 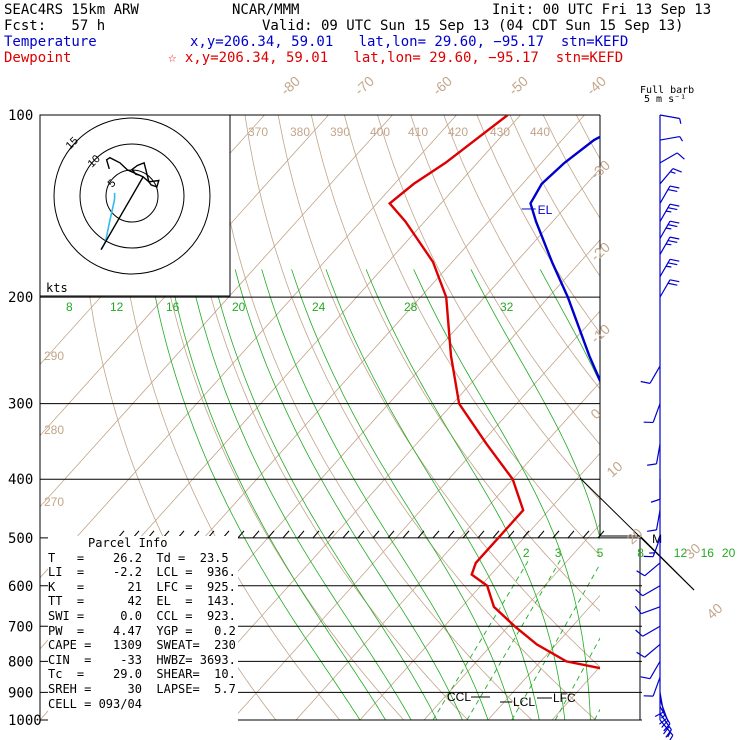 What do you see at coordinates (364, 86) in the screenshot?
I see `isotherm-label: -70` at bounding box center [364, 86].